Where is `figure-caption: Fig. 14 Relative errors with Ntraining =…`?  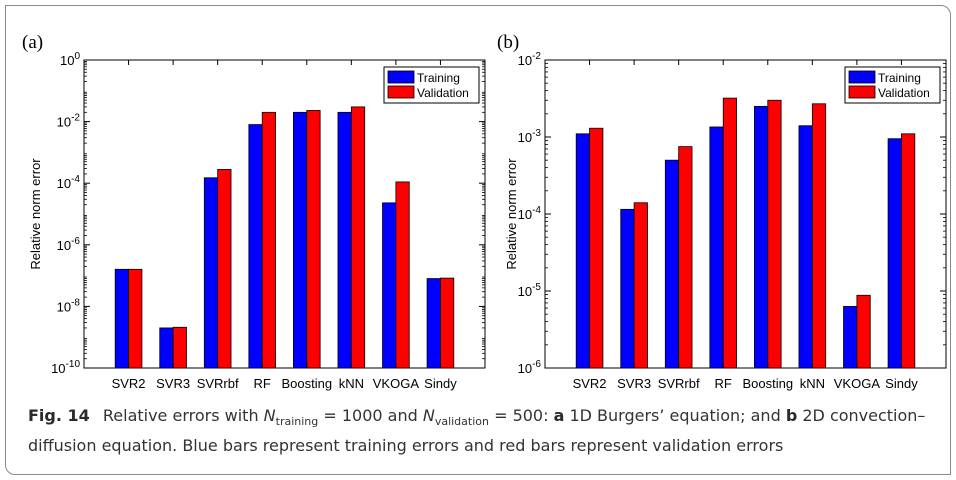 figure-caption: Fig. 14 Relative errors with Ntraining =… is located at coordinates (483, 431).